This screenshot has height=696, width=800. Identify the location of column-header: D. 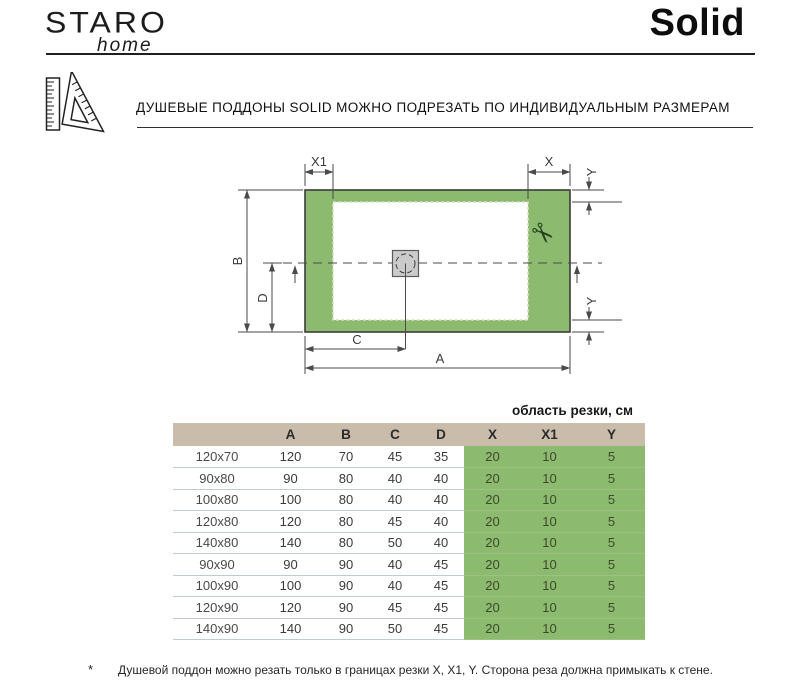
(441, 434).